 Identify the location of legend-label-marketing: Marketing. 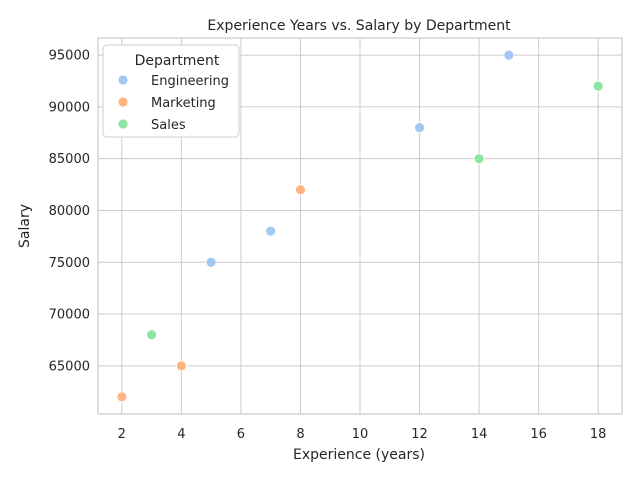
(183, 103).